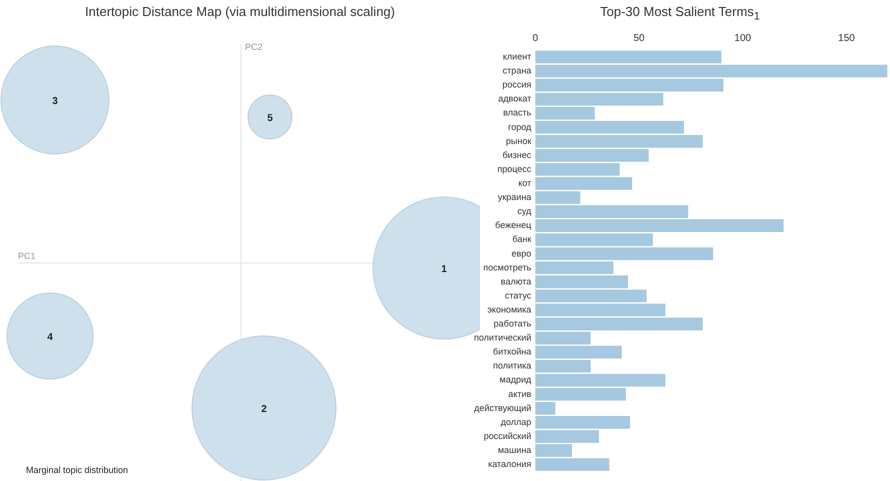 The width and height of the screenshot is (890, 481). Describe the element at coordinates (517, 113) in the screenshot. I see `y-tick-label: власть` at that location.